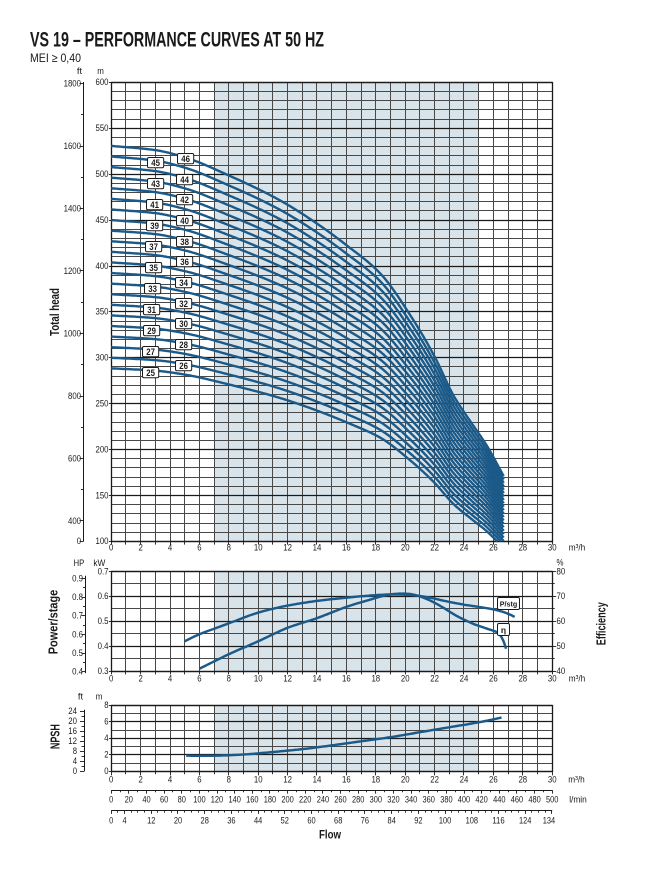 Image resolution: width=663 pixels, height=878 pixels. I want to click on svg-text: 84, so click(392, 821).